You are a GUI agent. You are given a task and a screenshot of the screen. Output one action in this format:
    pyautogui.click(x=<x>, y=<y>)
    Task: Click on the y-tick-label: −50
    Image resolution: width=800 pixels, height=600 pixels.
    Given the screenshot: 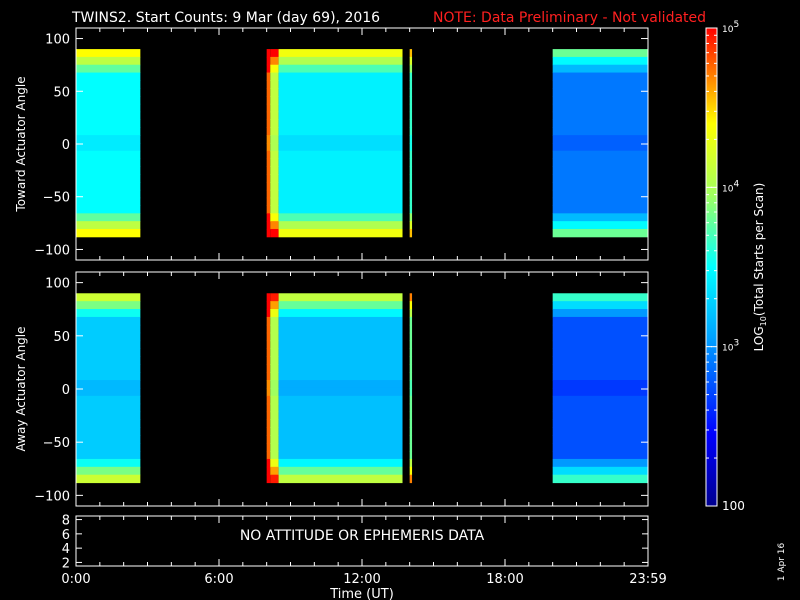 What is the action you would take?
    pyautogui.click(x=56, y=198)
    